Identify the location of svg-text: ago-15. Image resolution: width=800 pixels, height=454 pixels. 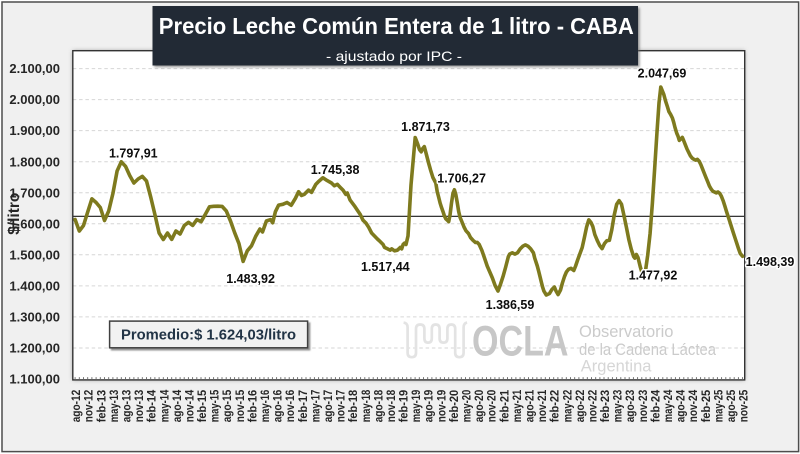
(228, 405).